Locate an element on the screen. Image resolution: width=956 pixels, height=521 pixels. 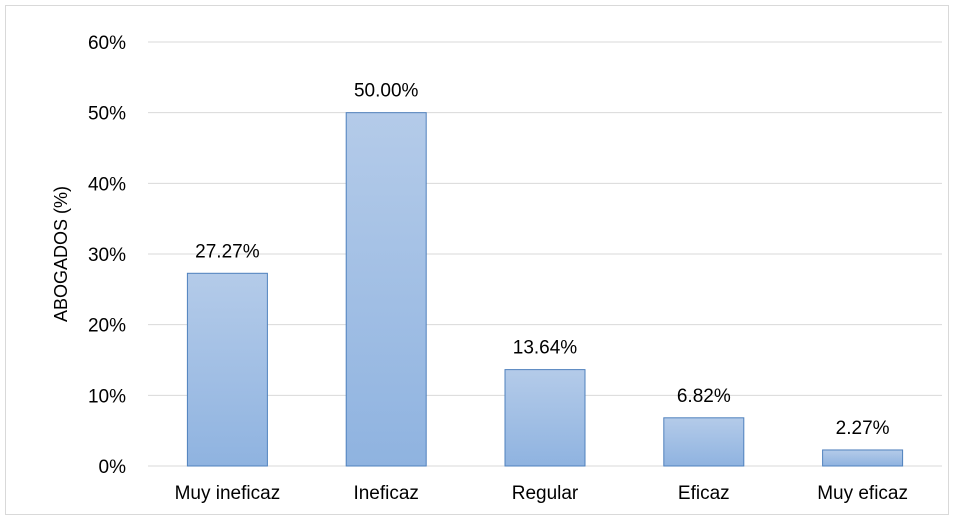
category-label: Ineficaz is located at coordinates (385, 493).